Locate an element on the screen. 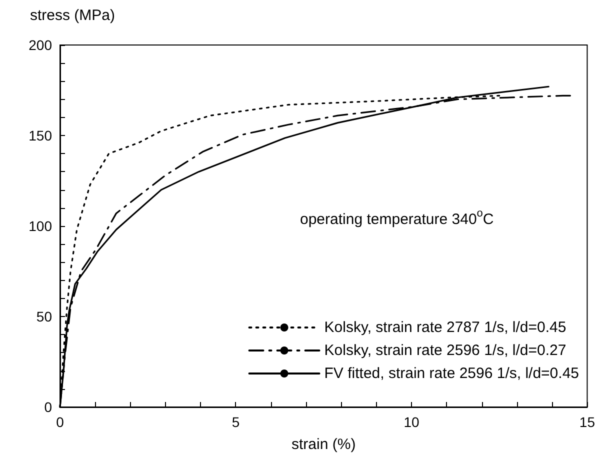  x-tick-label: 10 is located at coordinates (412, 422).